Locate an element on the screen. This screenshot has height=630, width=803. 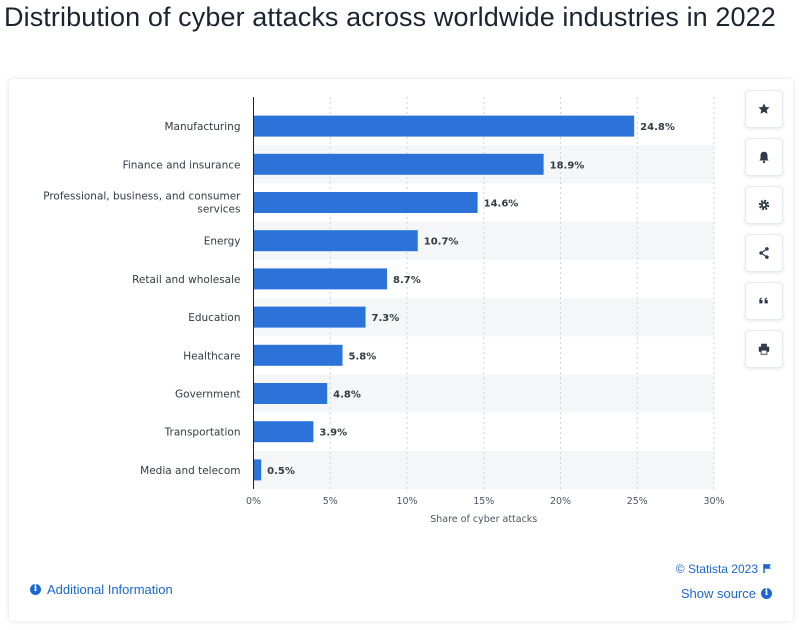
x-tick-label: 0% is located at coordinates (253, 501).